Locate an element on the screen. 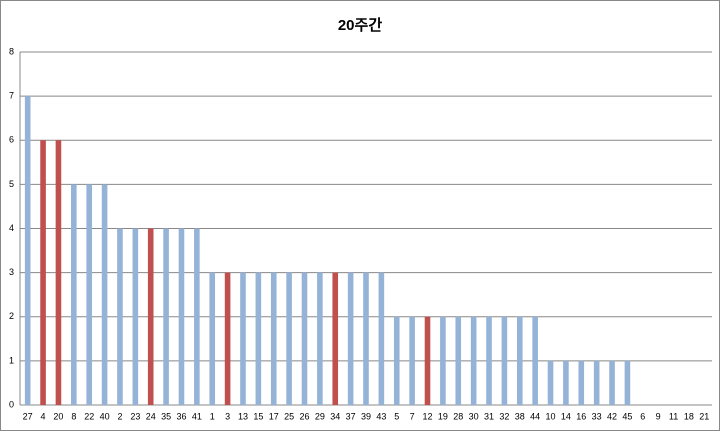 This screenshot has height=431, width=720. x-tick-label: 28 is located at coordinates (458, 416).